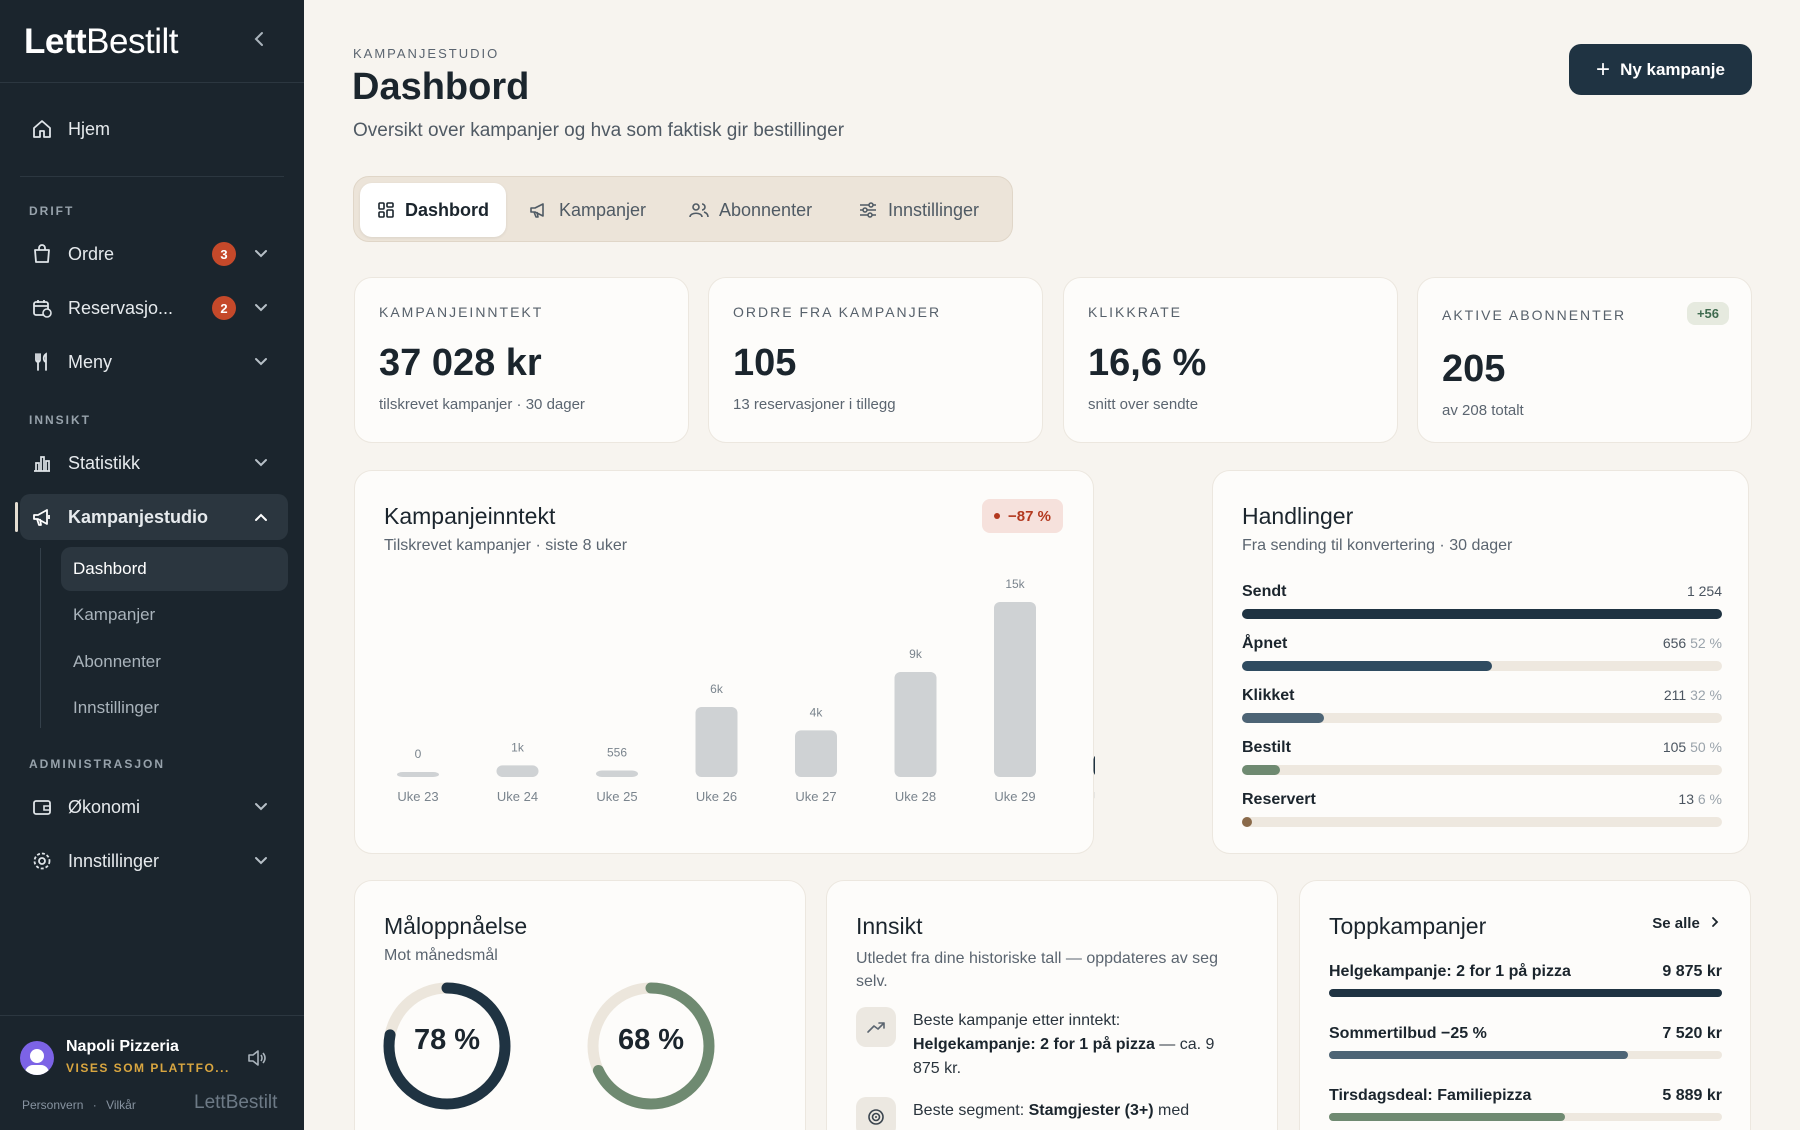 Image resolution: width=1800 pixels, height=1130 pixels. Describe the element at coordinates (1692, 747) in the screenshot. I see `funnel-value: 105 50 %` at that location.